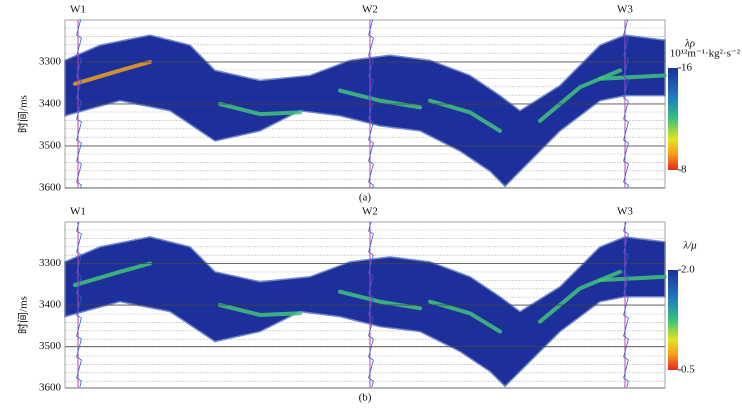  Describe the element at coordinates (365, 398) in the screenshot. I see `caption: (b)` at that location.